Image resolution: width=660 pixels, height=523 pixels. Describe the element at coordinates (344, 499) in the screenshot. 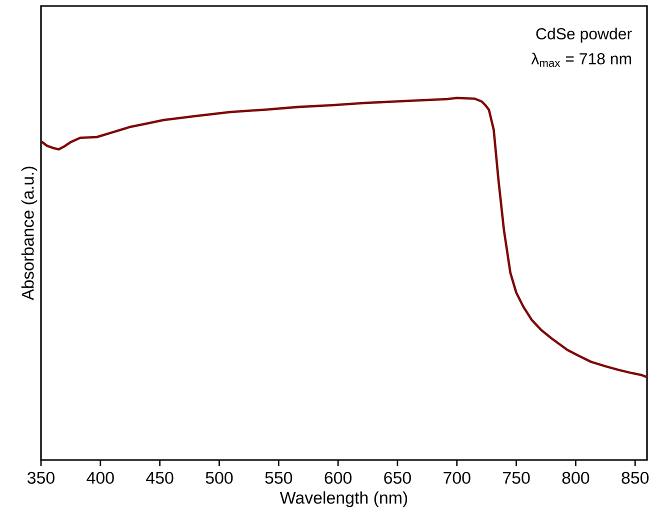

I see `x-axis-title: Wavelength (nm)` at that location.